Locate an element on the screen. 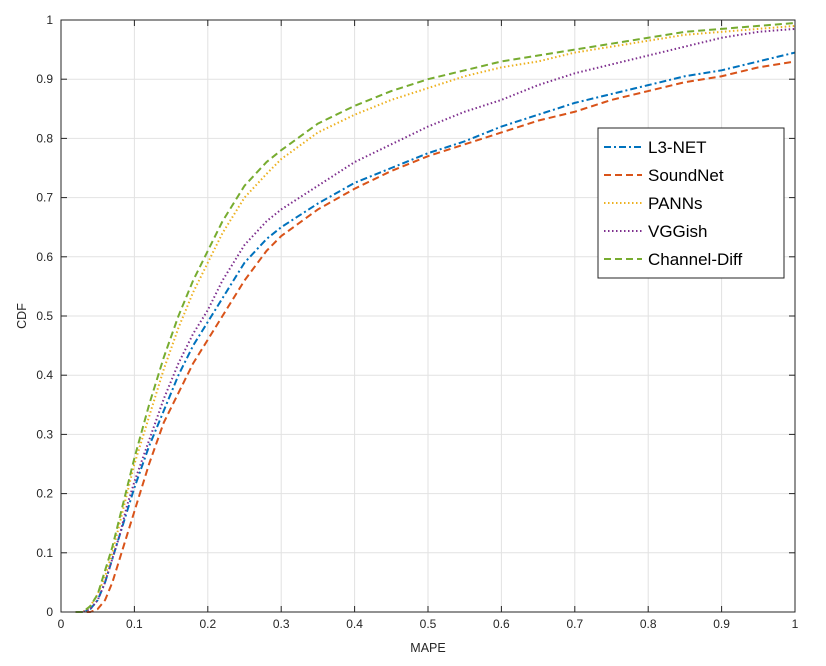  x-tick-label: 0.2 is located at coordinates (207, 624).